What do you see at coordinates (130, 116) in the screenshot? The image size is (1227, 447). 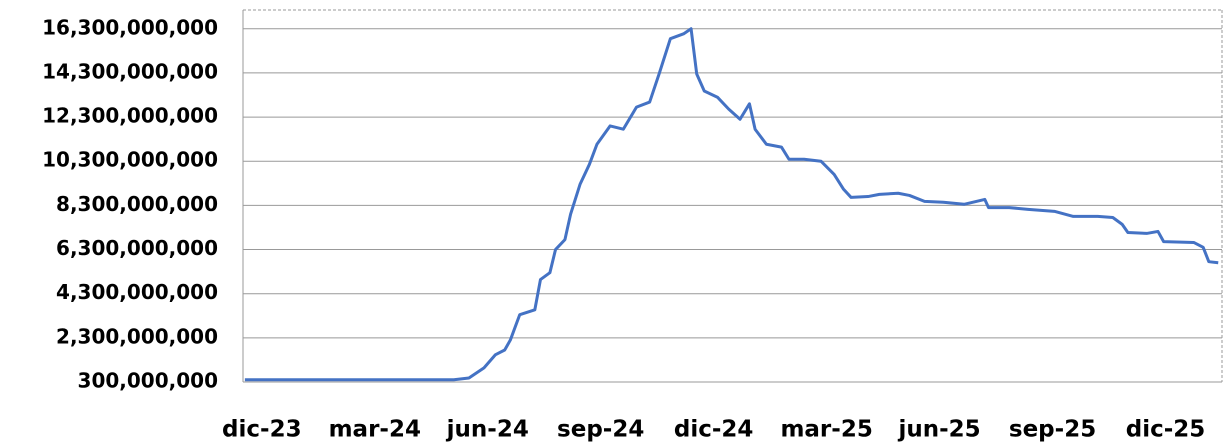 I see `y-tick-label: 12,300,000,000` at bounding box center [130, 116].